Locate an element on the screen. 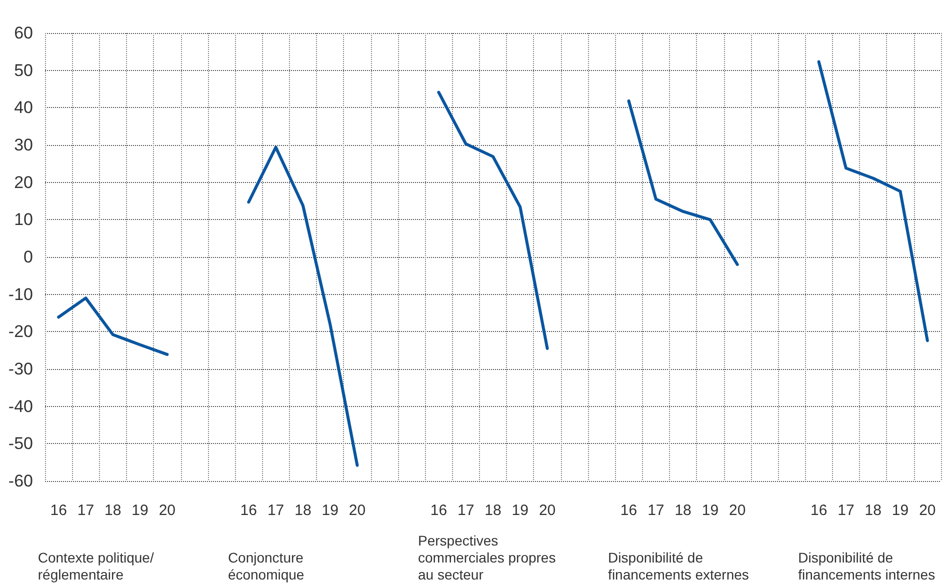 The height and width of the screenshot is (585, 949). y-tick-label: 50 is located at coordinates (23, 70).